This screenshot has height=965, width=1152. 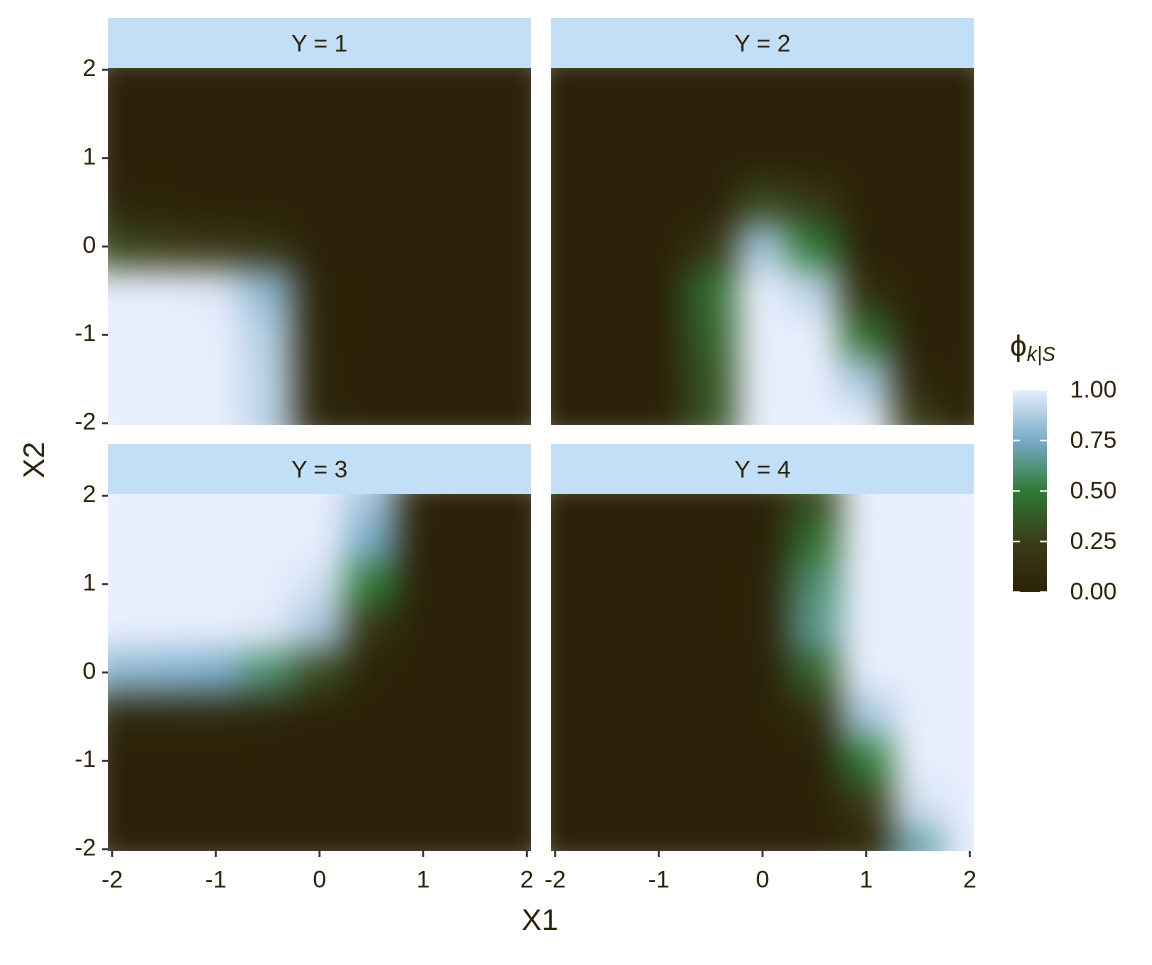 What do you see at coordinates (319, 469) in the screenshot?
I see `strip` at bounding box center [319, 469].